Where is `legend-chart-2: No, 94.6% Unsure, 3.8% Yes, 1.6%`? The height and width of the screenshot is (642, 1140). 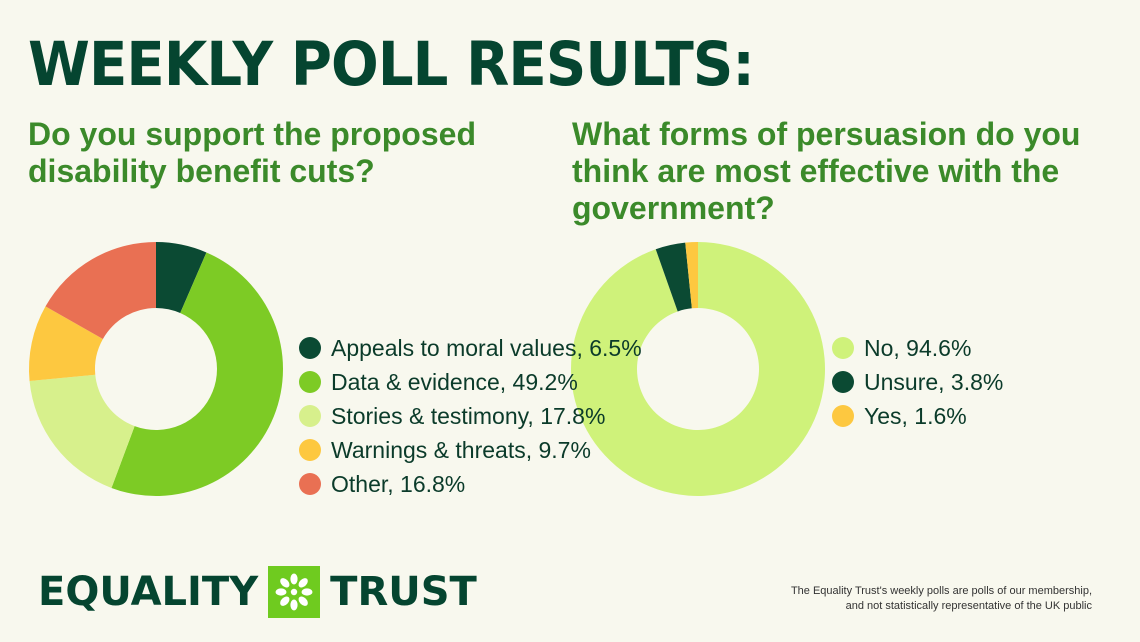 legend-chart-2: No, 94.6% Unsure, 3.8% Yes, 1.6% is located at coordinates (917, 382).